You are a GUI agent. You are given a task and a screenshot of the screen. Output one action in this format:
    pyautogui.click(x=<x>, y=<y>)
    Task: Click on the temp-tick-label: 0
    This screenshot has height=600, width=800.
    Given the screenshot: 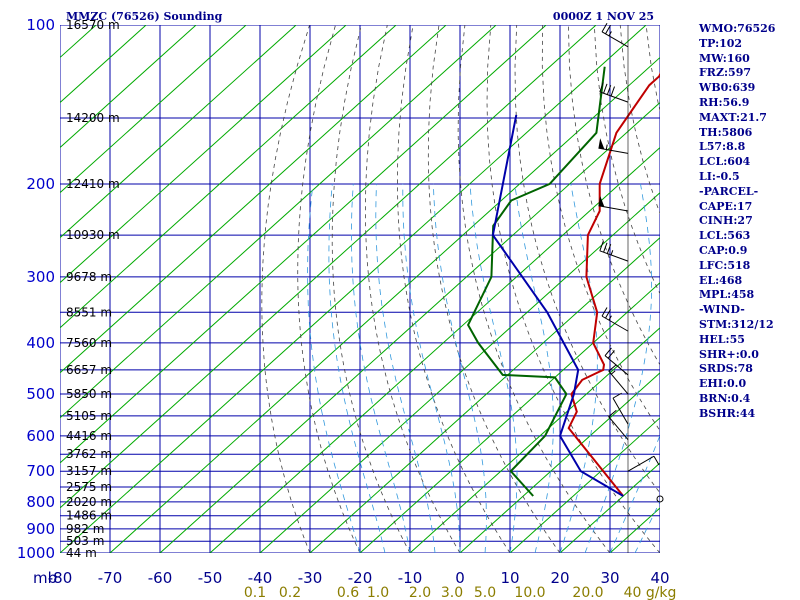 What is the action you would take?
    pyautogui.click(x=460, y=578)
    